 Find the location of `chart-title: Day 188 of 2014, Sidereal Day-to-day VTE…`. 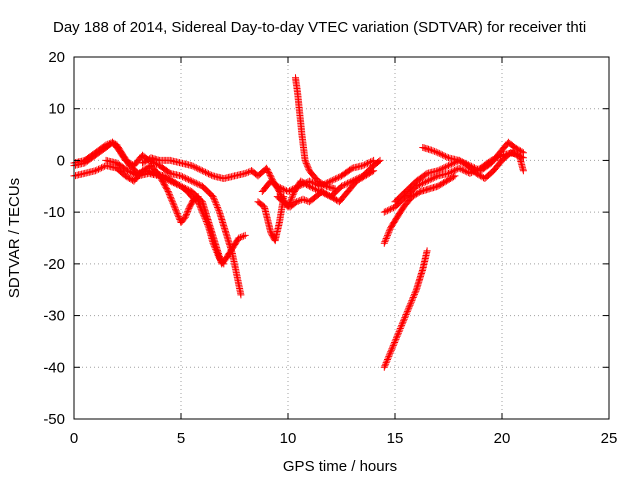

chart-title: Day 188 of 2014, Sidereal Day-to-day VTE… is located at coordinates (319, 27).